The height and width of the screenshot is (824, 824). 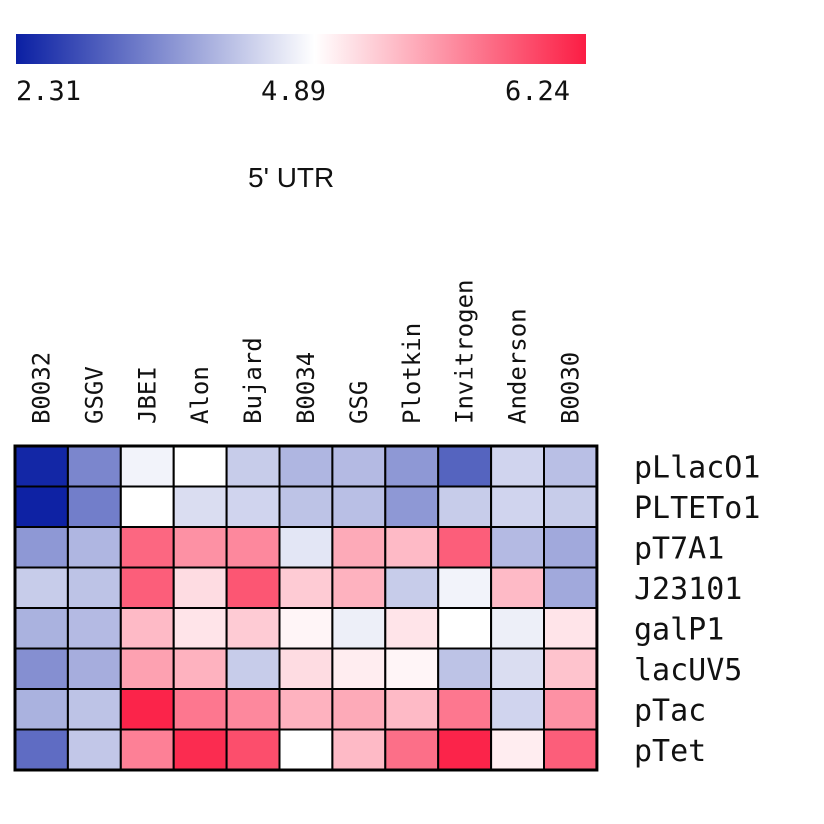 What do you see at coordinates (679, 629) in the screenshot?
I see `row-label: galP1` at bounding box center [679, 629].